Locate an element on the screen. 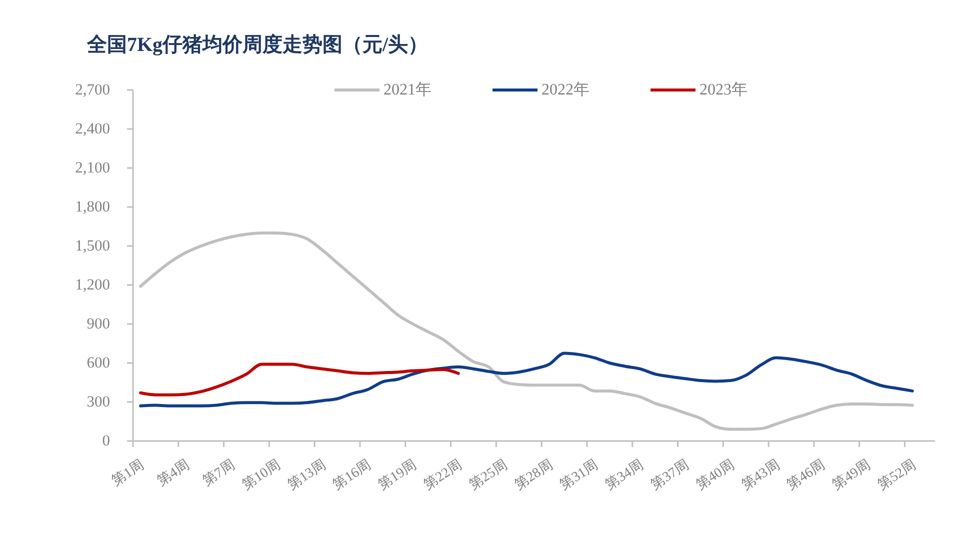 The image size is (970, 535). x-tick-label: 第43周 is located at coordinates (760, 475).